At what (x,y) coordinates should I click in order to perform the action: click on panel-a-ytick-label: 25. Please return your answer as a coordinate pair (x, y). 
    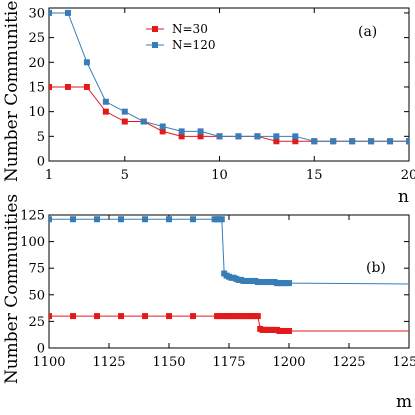
    Looking at the image, I should click on (36, 38).